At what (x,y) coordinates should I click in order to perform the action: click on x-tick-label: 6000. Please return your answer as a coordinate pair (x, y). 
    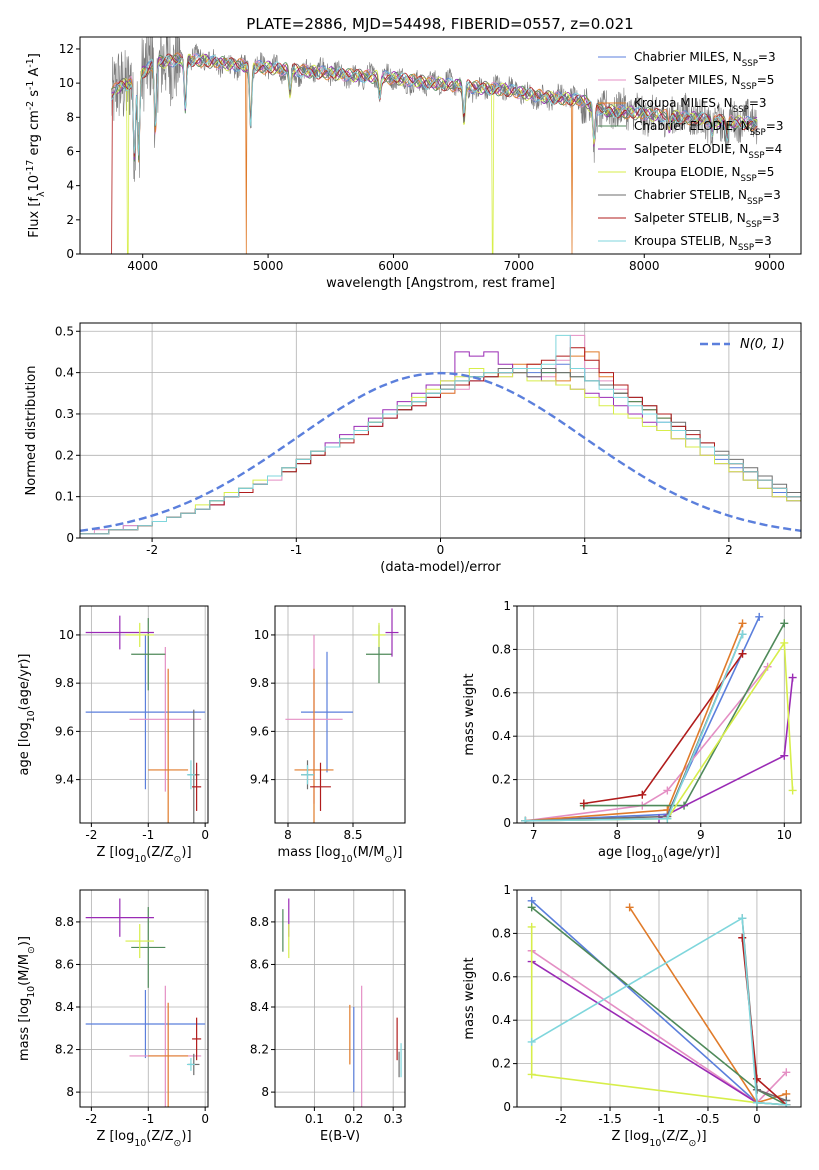
    Looking at the image, I should click on (393, 266).